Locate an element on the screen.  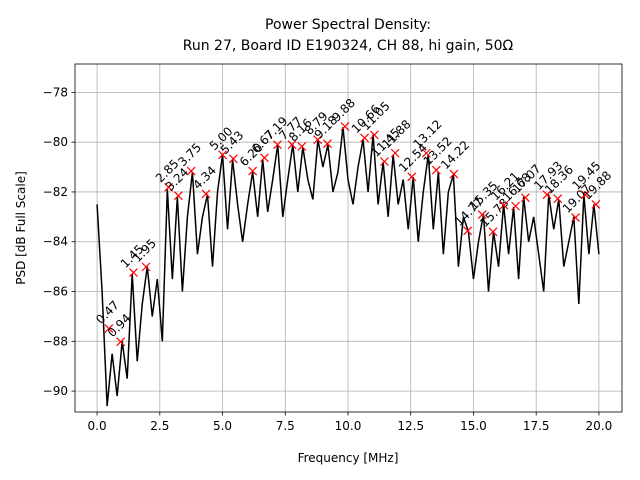
chart-title: Power Spectral Density: is located at coordinates (348, 25).